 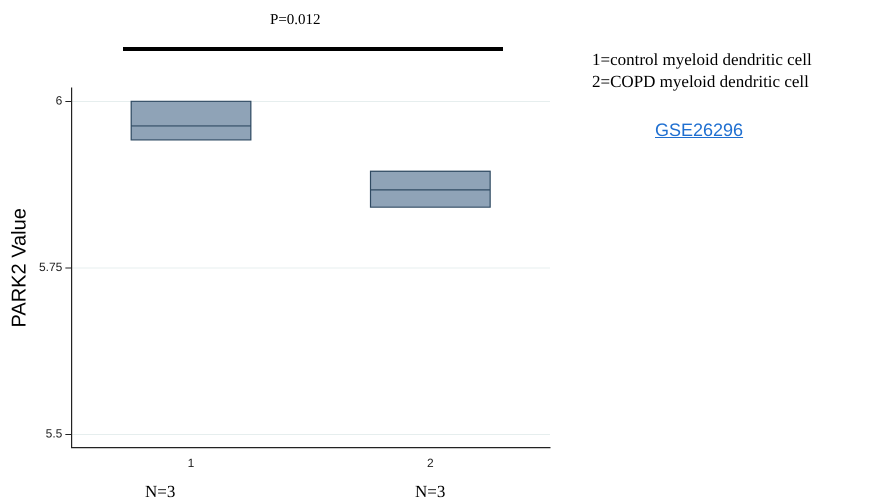 What do you see at coordinates (19, 268) in the screenshot?
I see `y-axis-title: PARK2 Value` at bounding box center [19, 268].